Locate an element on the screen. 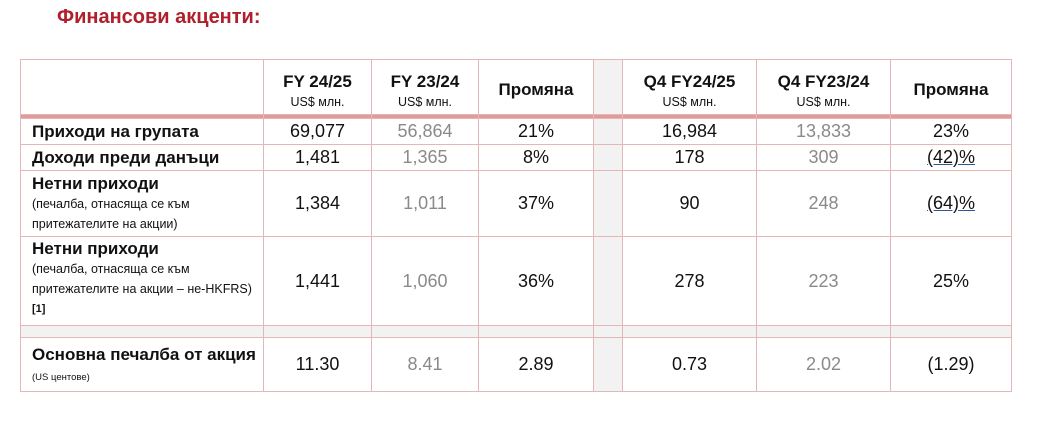 This screenshot has width=1050, height=421. value-cell: 1,481 is located at coordinates (317, 157).